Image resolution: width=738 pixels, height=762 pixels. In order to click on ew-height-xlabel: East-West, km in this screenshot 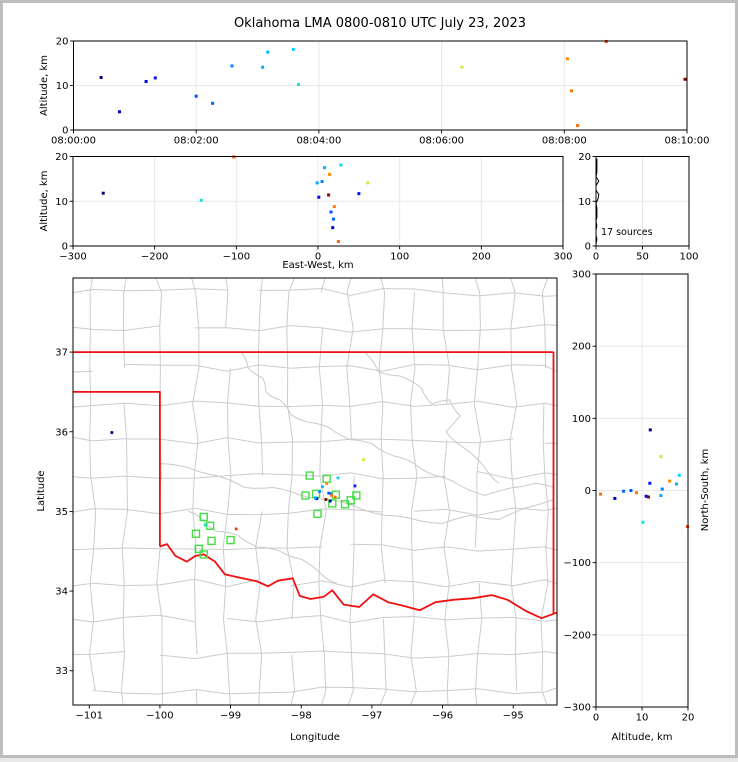, I will do `click(317, 265)`.